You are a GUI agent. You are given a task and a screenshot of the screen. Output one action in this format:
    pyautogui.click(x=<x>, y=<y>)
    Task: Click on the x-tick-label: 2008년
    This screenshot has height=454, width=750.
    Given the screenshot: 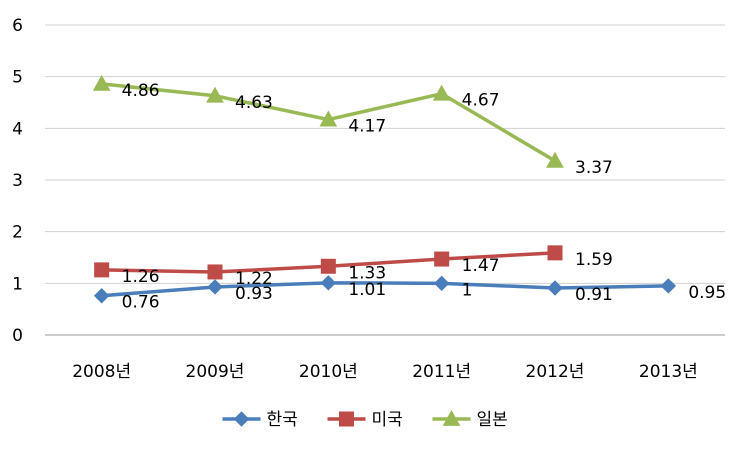 What is the action you would take?
    pyautogui.click(x=101, y=372)
    